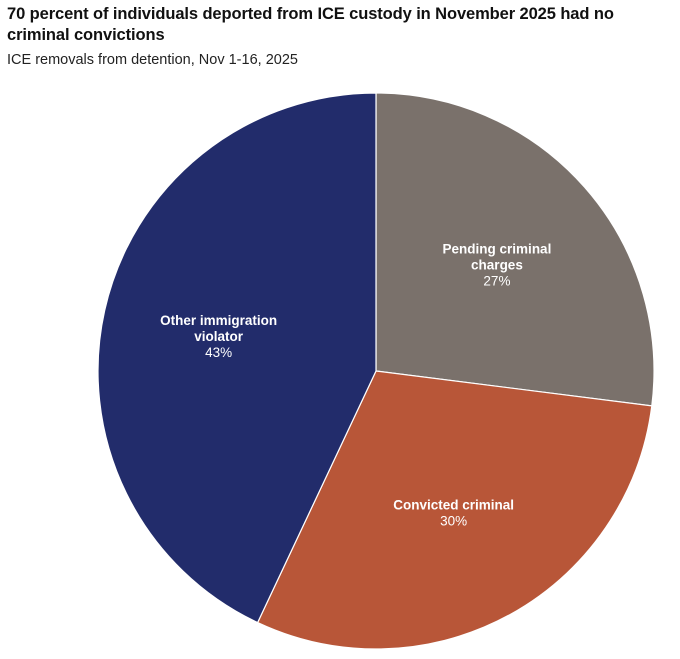 The image size is (680, 659). What do you see at coordinates (497, 248) in the screenshot?
I see `slice-label-text: Pending criminal` at bounding box center [497, 248].